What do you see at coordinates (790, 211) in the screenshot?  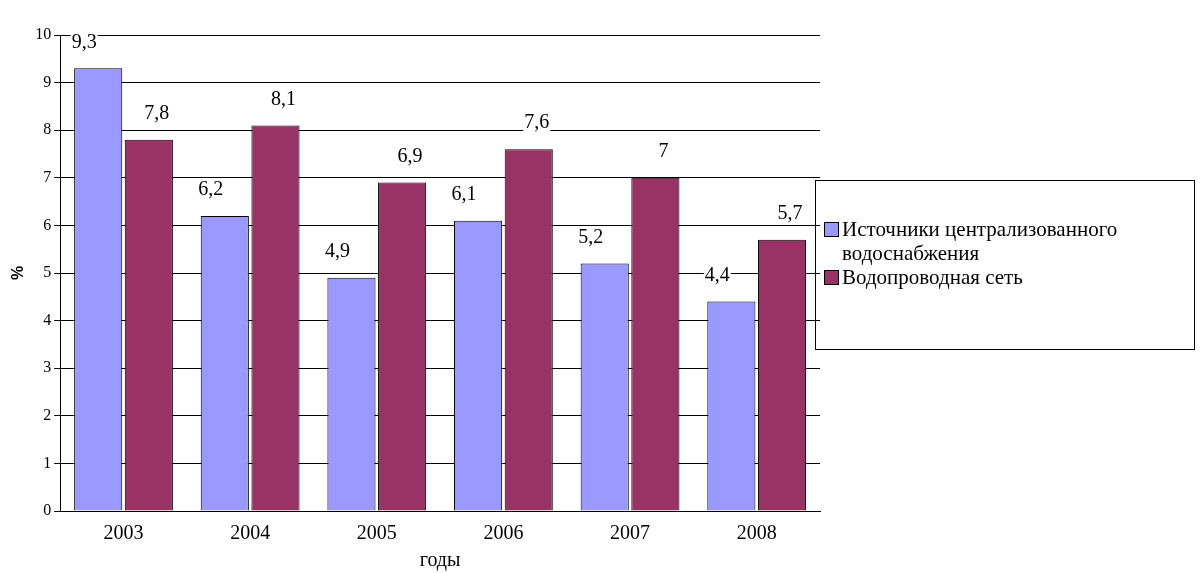 I see `data-label: 5,7` at bounding box center [790, 211].